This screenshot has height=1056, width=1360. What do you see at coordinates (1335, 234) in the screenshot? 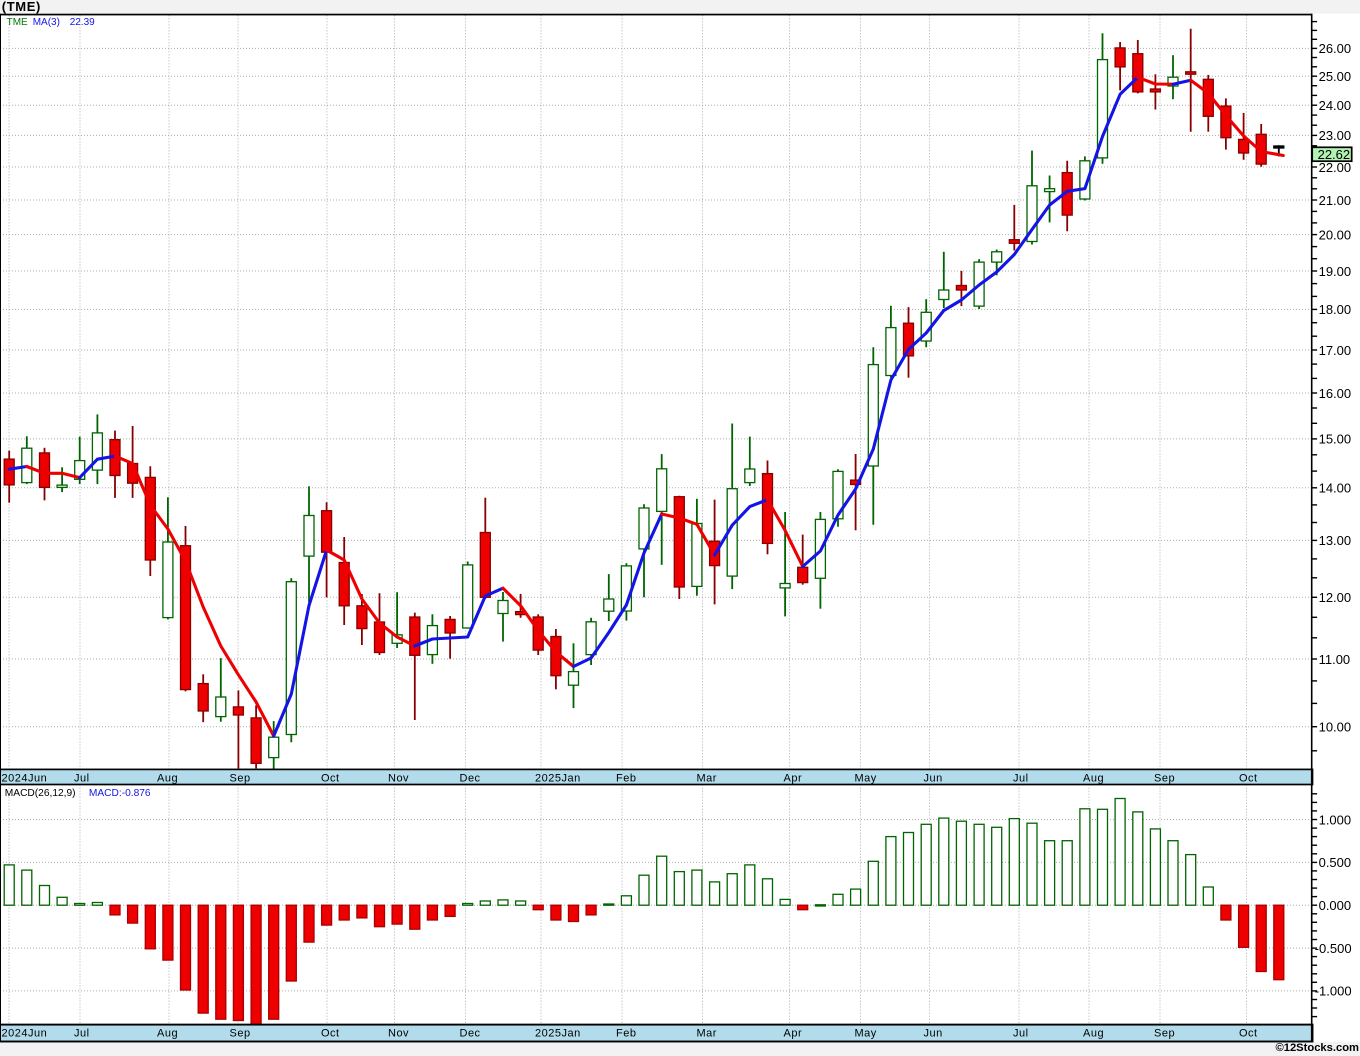
I see `svg-text: 20.00` at bounding box center [1335, 234].